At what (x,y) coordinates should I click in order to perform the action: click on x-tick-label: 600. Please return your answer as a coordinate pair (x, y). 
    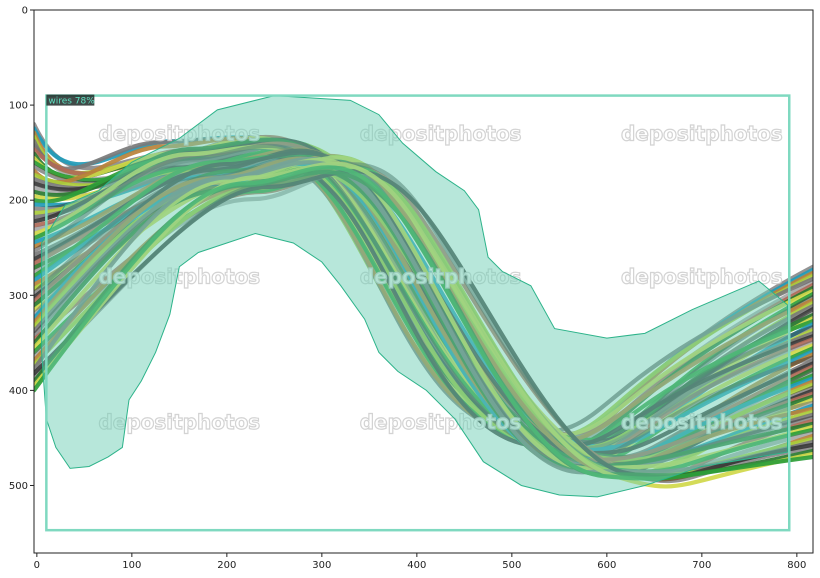
    Looking at the image, I should click on (606, 565).